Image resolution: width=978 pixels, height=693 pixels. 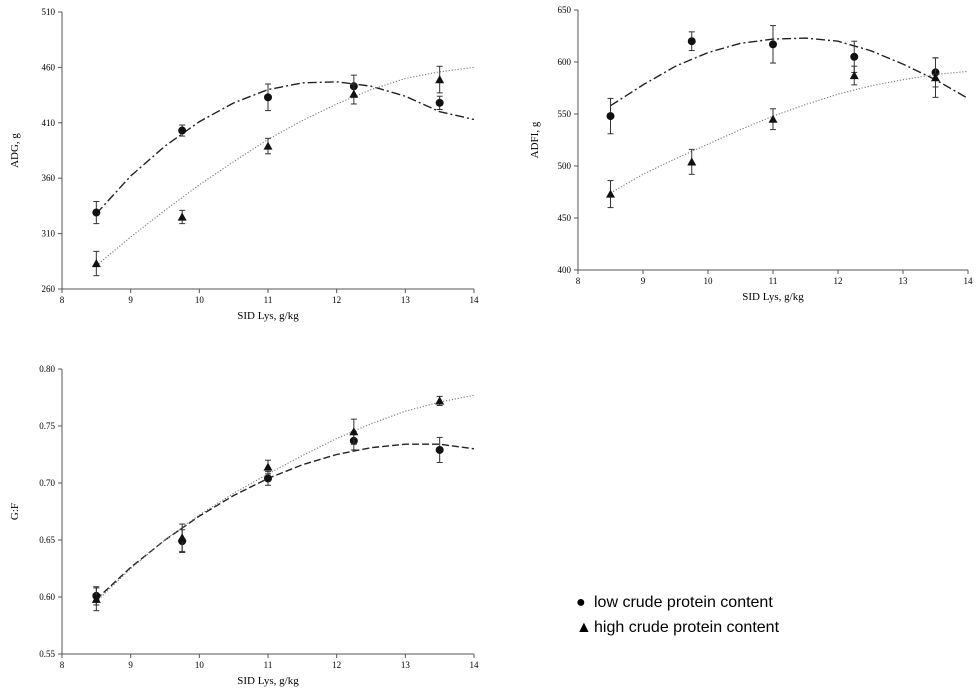 What do you see at coordinates (565, 62) in the screenshot?
I see `y-tick-label: 600` at bounding box center [565, 62].